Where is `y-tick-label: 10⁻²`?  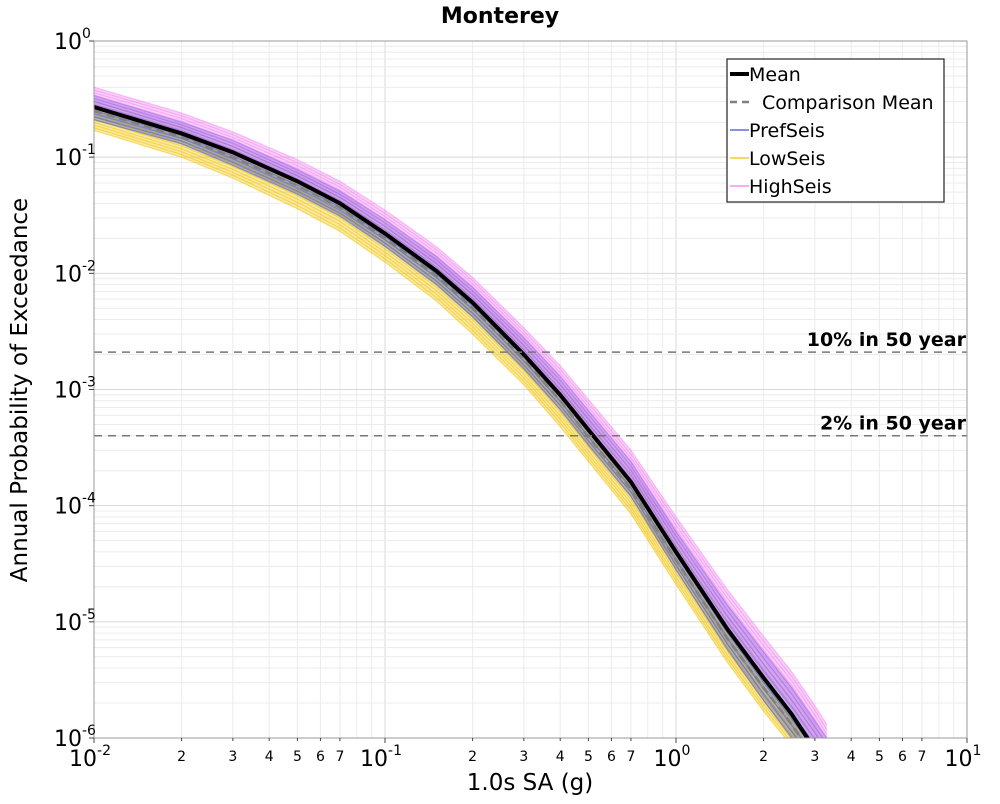 y-tick-label: 10⁻² is located at coordinates (75, 272).